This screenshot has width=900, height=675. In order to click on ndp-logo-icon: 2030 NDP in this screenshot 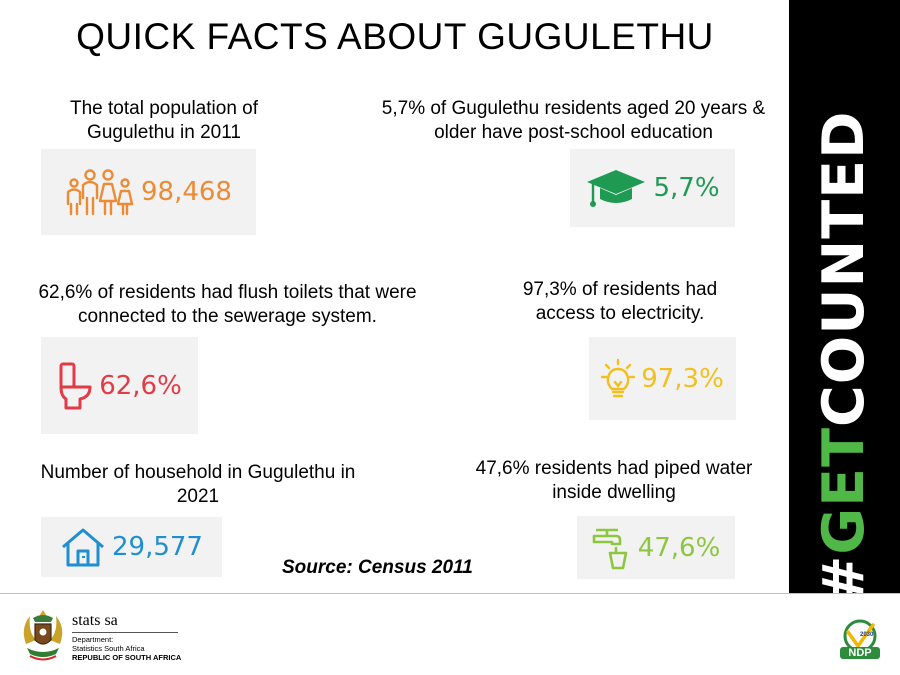, I will do `click(860, 638)`.